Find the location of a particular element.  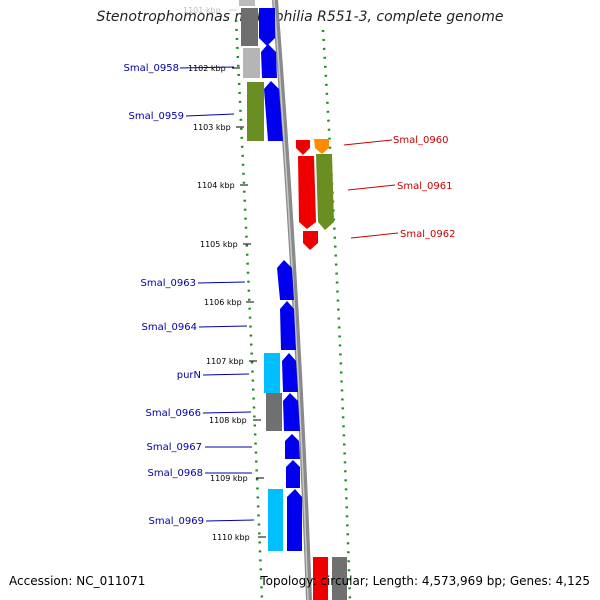

kbp-tick-label: 1110 kbp is located at coordinates (231, 537).